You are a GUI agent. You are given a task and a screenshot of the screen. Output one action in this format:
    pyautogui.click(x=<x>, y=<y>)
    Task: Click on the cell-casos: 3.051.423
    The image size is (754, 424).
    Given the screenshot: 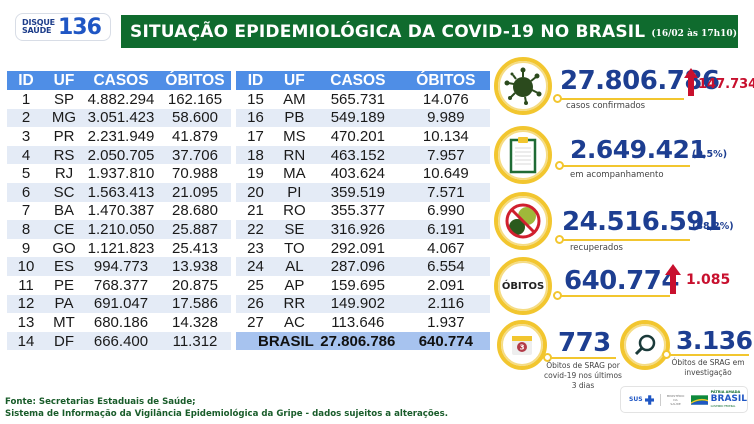 What is the action you would take?
    pyautogui.click(x=121, y=118)
    